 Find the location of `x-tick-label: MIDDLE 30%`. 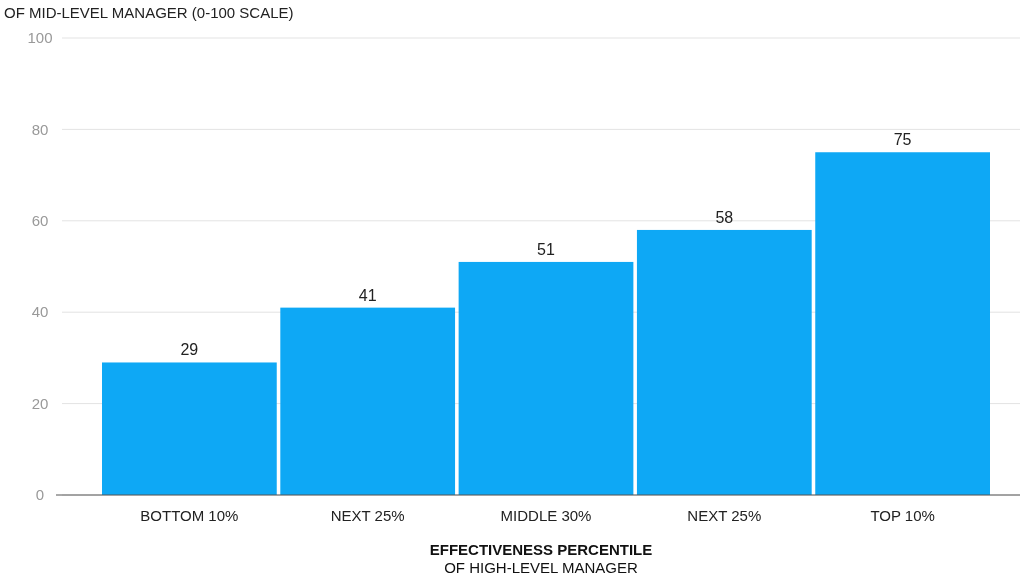

x-tick-label: MIDDLE 30% is located at coordinates (546, 515).